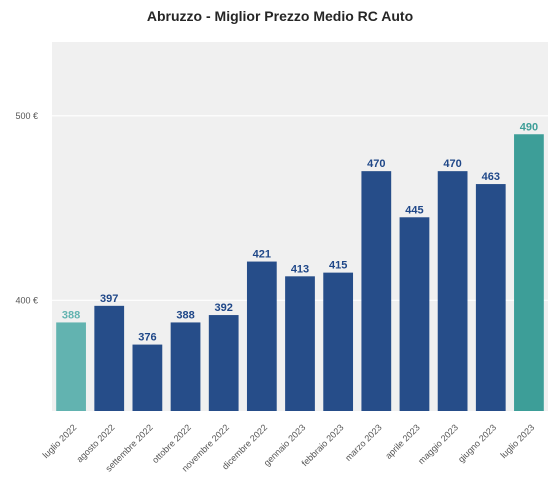  Describe the element at coordinates (529, 127) in the screenshot. I see `bar-value-label: 490` at that location.